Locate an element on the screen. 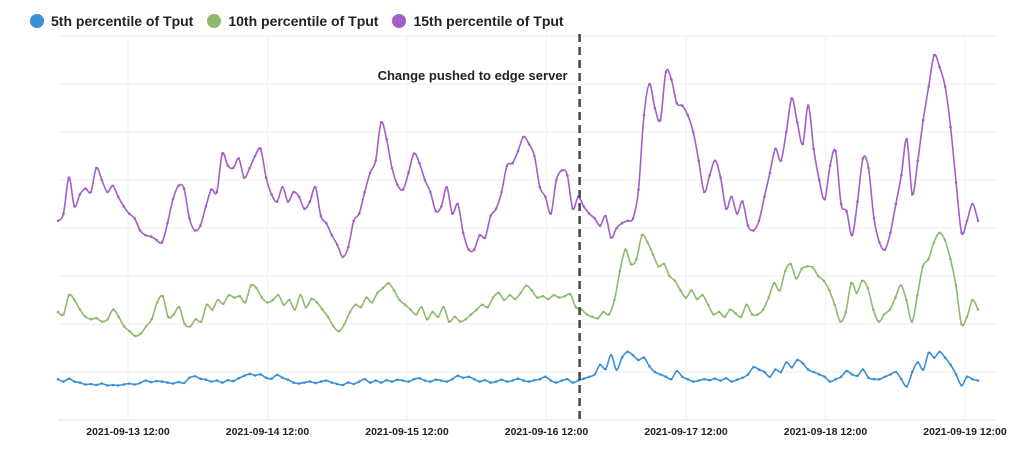  x-tick-label: 2021-09-18 12:00 is located at coordinates (826, 432).